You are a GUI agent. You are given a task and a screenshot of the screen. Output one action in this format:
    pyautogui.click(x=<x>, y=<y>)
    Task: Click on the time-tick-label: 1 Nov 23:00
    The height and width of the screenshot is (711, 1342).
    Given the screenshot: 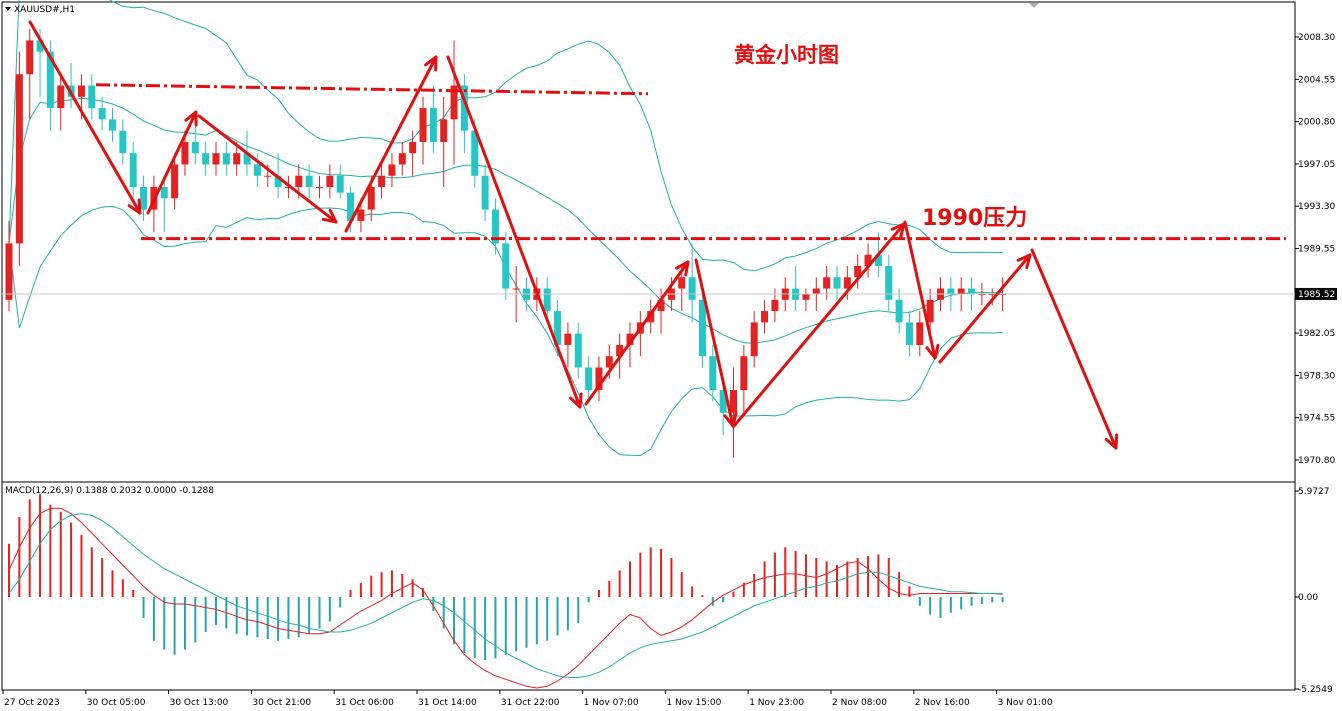 What is the action you would take?
    pyautogui.click(x=776, y=703)
    